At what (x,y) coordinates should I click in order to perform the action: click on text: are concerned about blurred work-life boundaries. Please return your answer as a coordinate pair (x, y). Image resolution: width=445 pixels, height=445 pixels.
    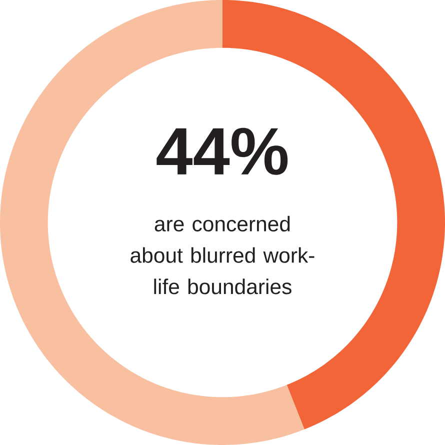
    Looking at the image, I should click on (222, 255).